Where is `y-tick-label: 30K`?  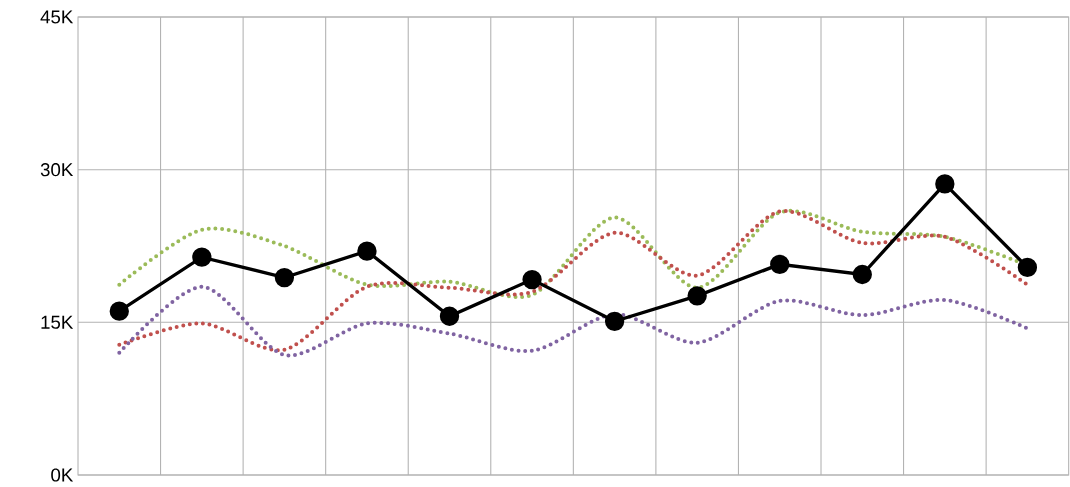 y-tick-label: 30K is located at coordinates (57, 170).